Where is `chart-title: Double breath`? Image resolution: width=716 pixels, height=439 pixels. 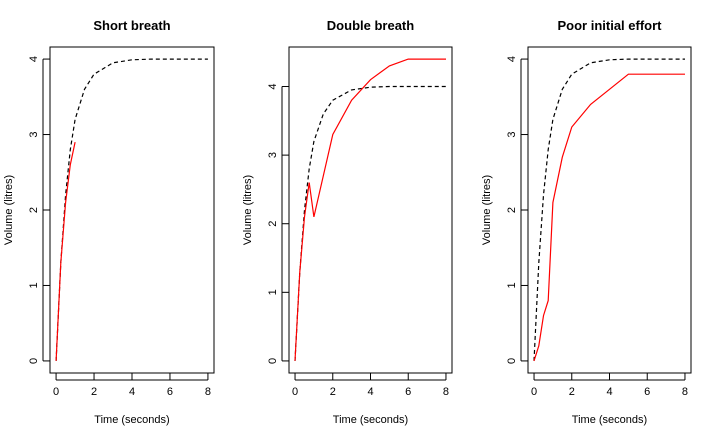 chart-title: Double breath is located at coordinates (370, 25).